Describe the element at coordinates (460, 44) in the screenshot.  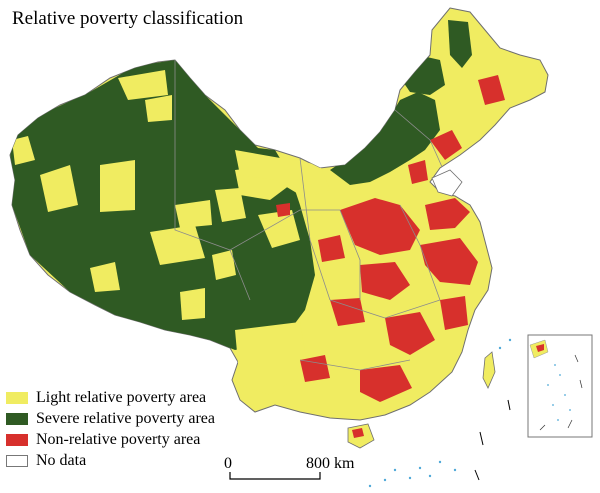
I see `severe-area-heilongjiang` at that location.